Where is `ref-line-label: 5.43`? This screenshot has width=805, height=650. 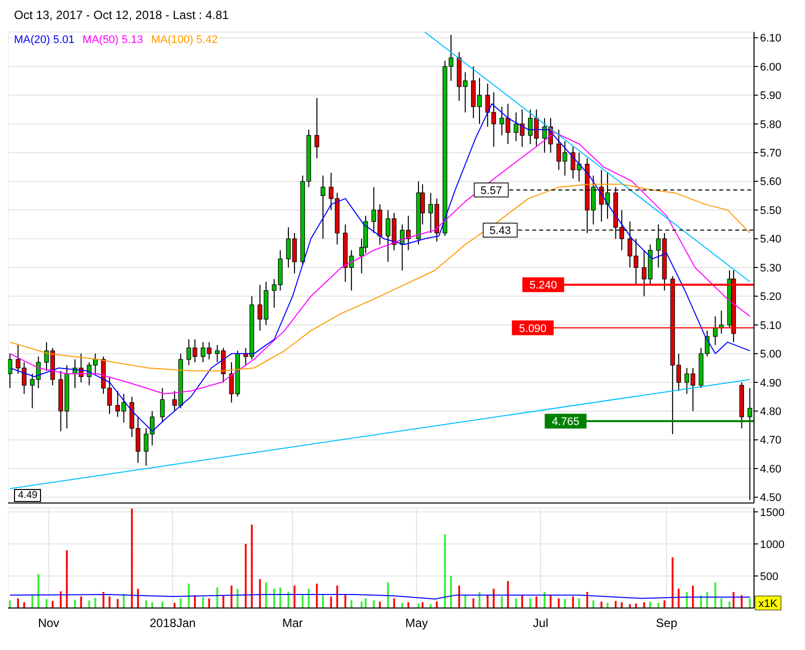
ref-line-label: 5.43 is located at coordinates (500, 231).